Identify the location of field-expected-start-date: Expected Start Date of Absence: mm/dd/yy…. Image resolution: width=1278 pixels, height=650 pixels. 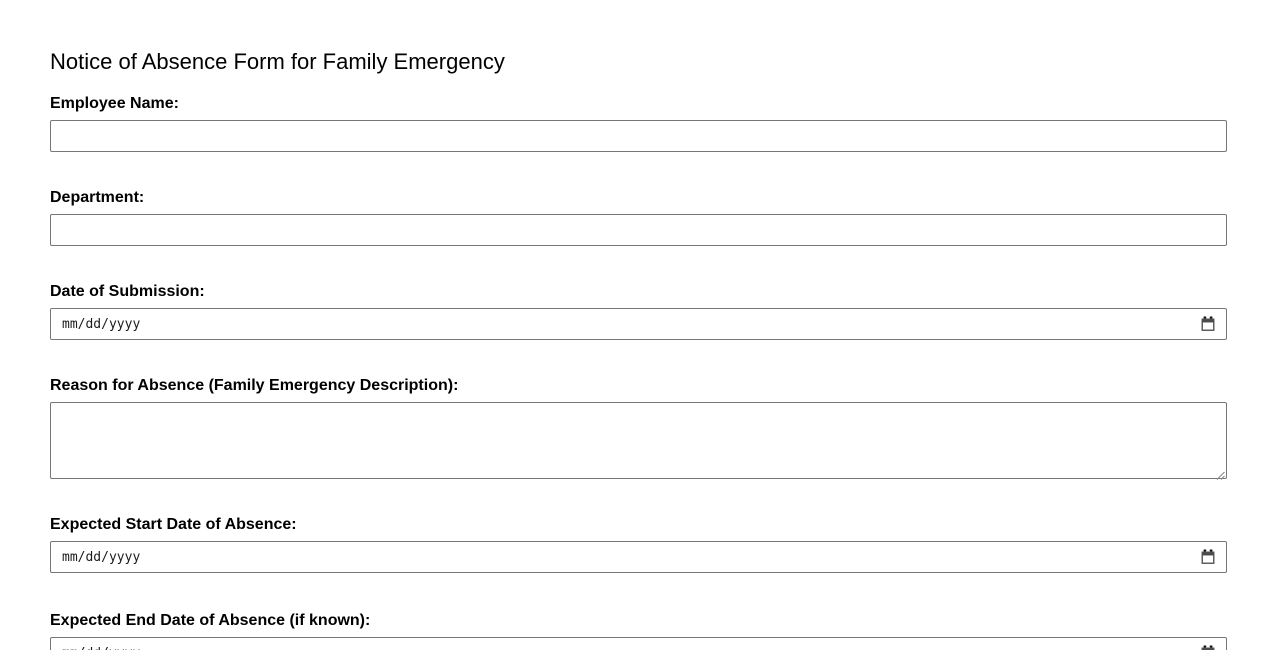
(664, 545).